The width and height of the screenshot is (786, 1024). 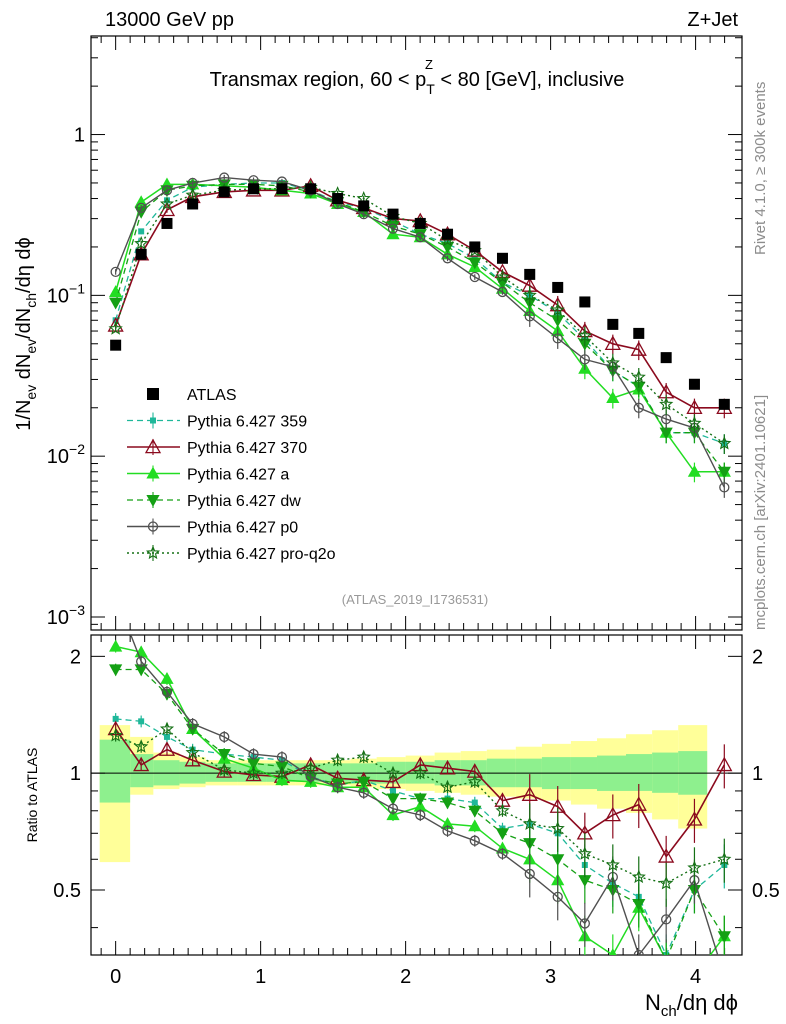 What do you see at coordinates (32, 795) in the screenshot?
I see `ratio-y-axis-title: Ratio to ATLAS` at bounding box center [32, 795].